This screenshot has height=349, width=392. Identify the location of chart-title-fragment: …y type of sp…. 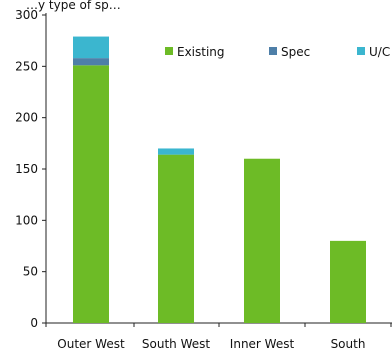
(73, 6).